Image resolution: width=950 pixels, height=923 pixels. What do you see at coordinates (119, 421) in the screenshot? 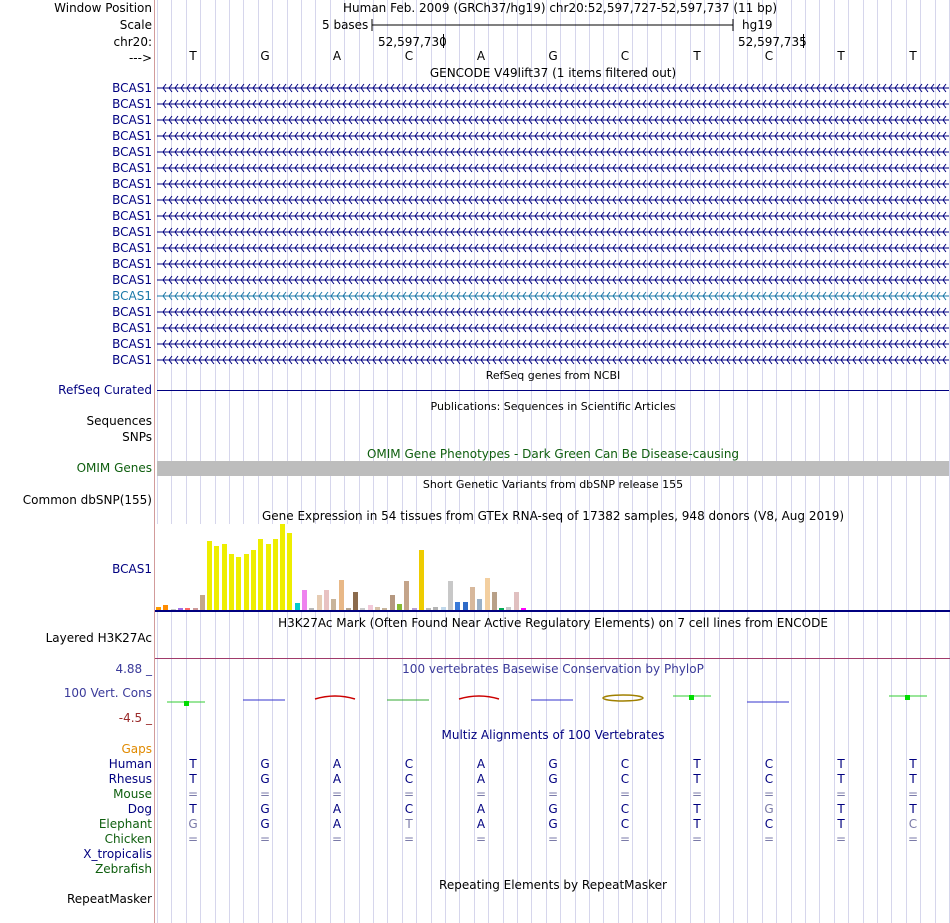
I see `sequences-label: Sequences` at bounding box center [119, 421].